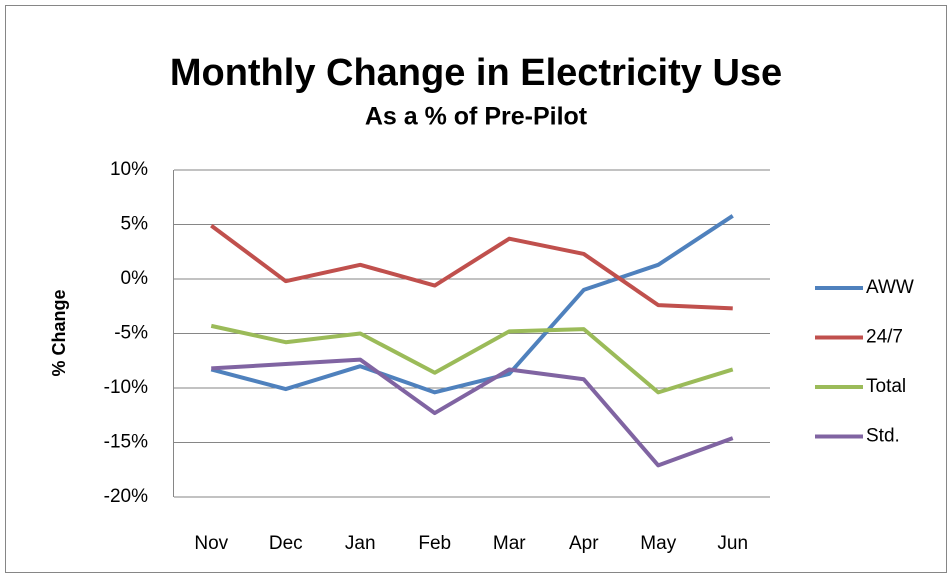  Describe the element at coordinates (890, 287) in the screenshot. I see `legend-label: AWW` at that location.